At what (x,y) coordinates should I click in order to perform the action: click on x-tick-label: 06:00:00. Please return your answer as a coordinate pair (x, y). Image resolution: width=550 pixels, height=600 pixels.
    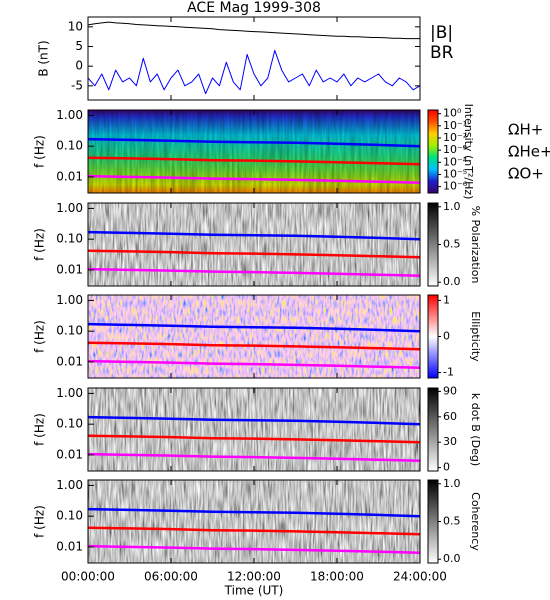
    Looking at the image, I should click on (171, 577).